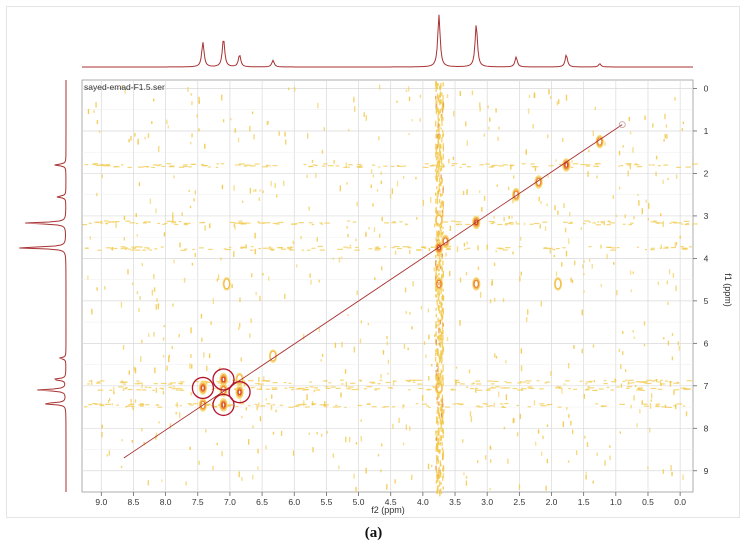 This screenshot has height=556, width=747. I want to click on y-tick-label: 8, so click(706, 428).